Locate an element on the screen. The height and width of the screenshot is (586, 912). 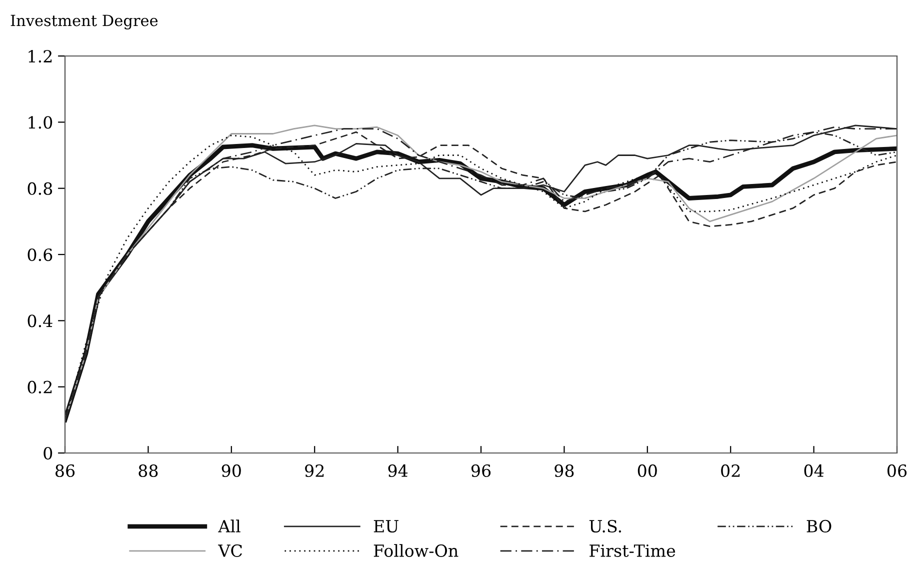
x-tick-label: 88 is located at coordinates (148, 471).